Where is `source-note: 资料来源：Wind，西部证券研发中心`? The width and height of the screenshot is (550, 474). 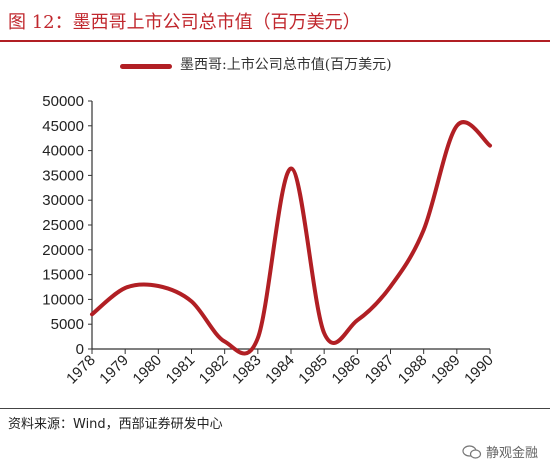 source-note: 资料来源：Wind，西部证券研发中心 is located at coordinates (115, 424).